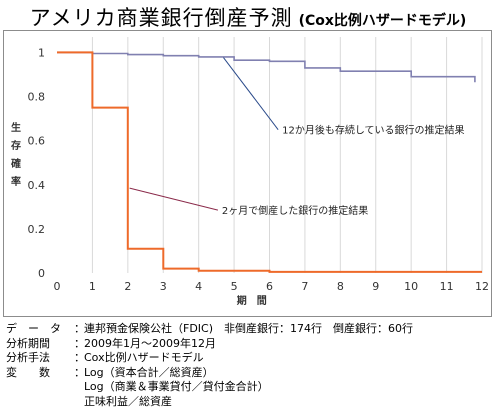  What do you see at coordinates (37, 97) in the screenshot?
I see `y-tick-label: 0.8` at bounding box center [37, 97].